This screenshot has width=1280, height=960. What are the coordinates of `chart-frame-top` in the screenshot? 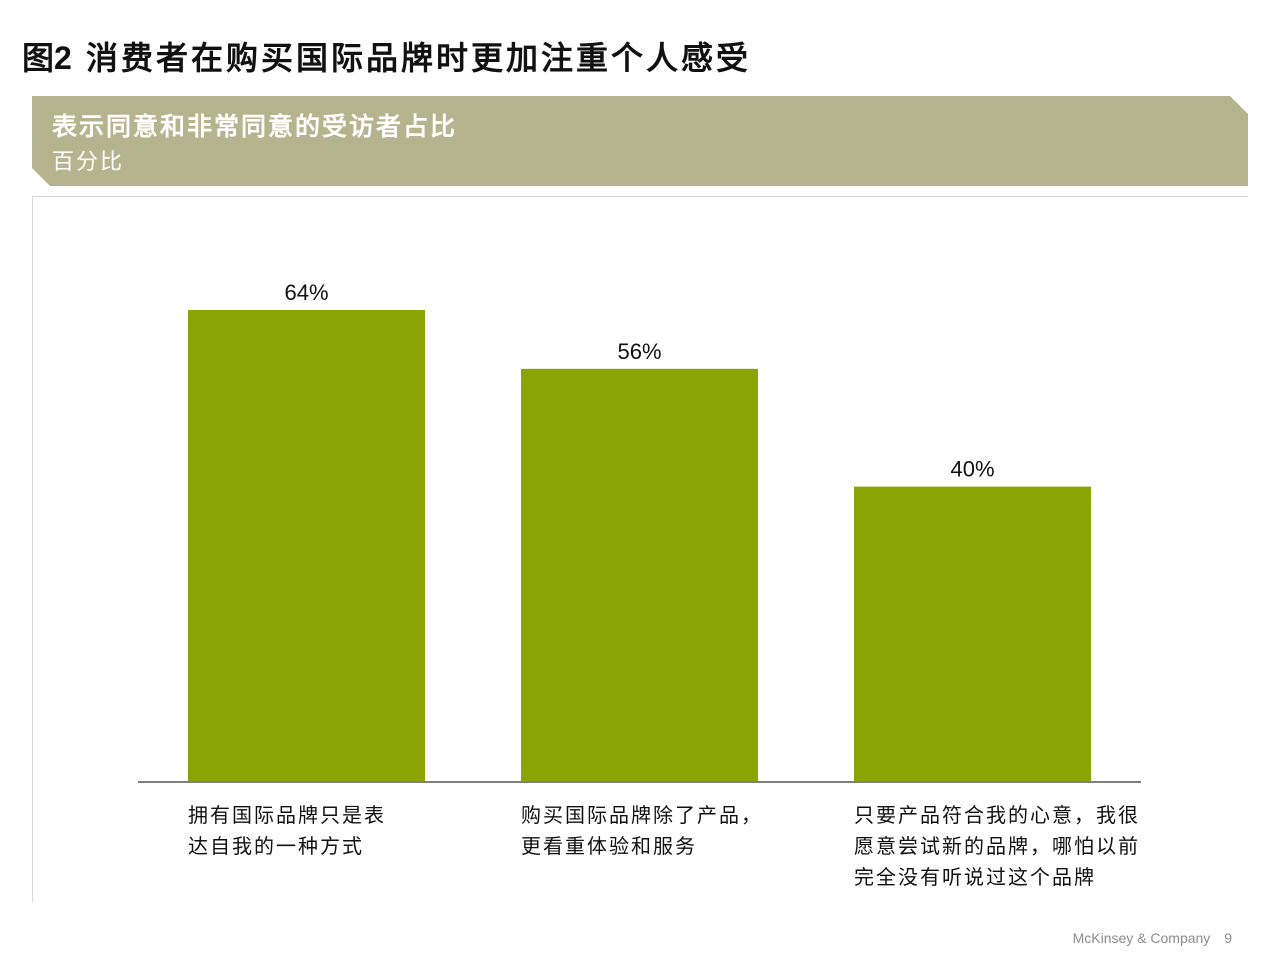 It's located at (640, 196).